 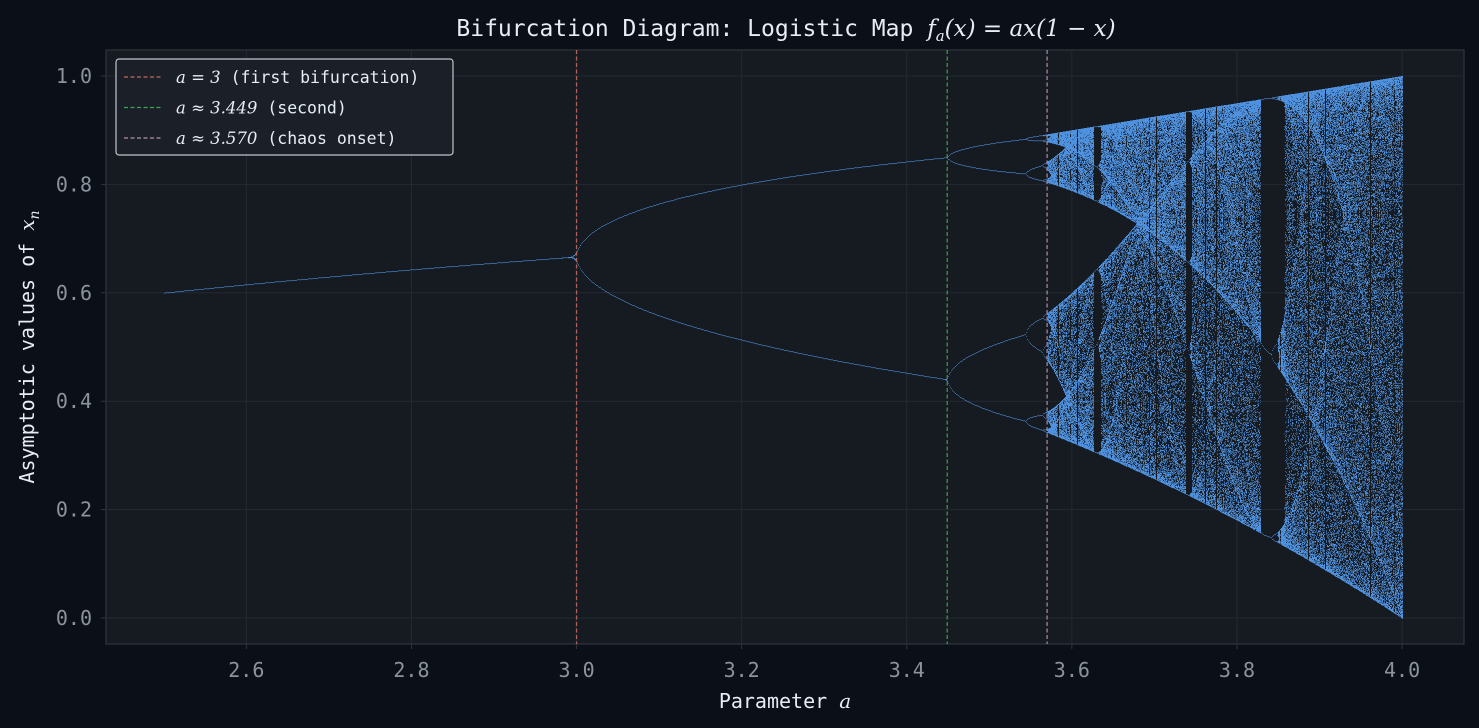 I want to click on x-axis-label: Parameter a, so click(x=785, y=701).